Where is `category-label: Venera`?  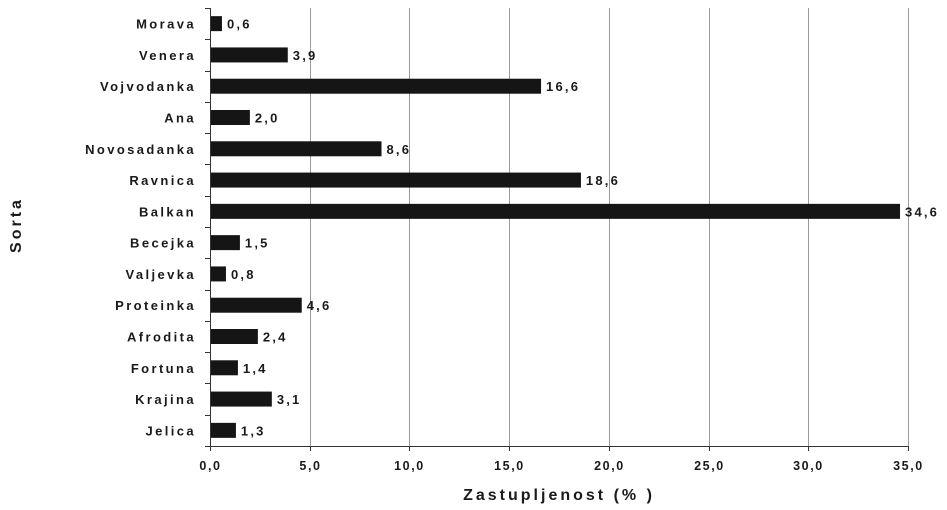 category-label: Venera is located at coordinates (167, 55).